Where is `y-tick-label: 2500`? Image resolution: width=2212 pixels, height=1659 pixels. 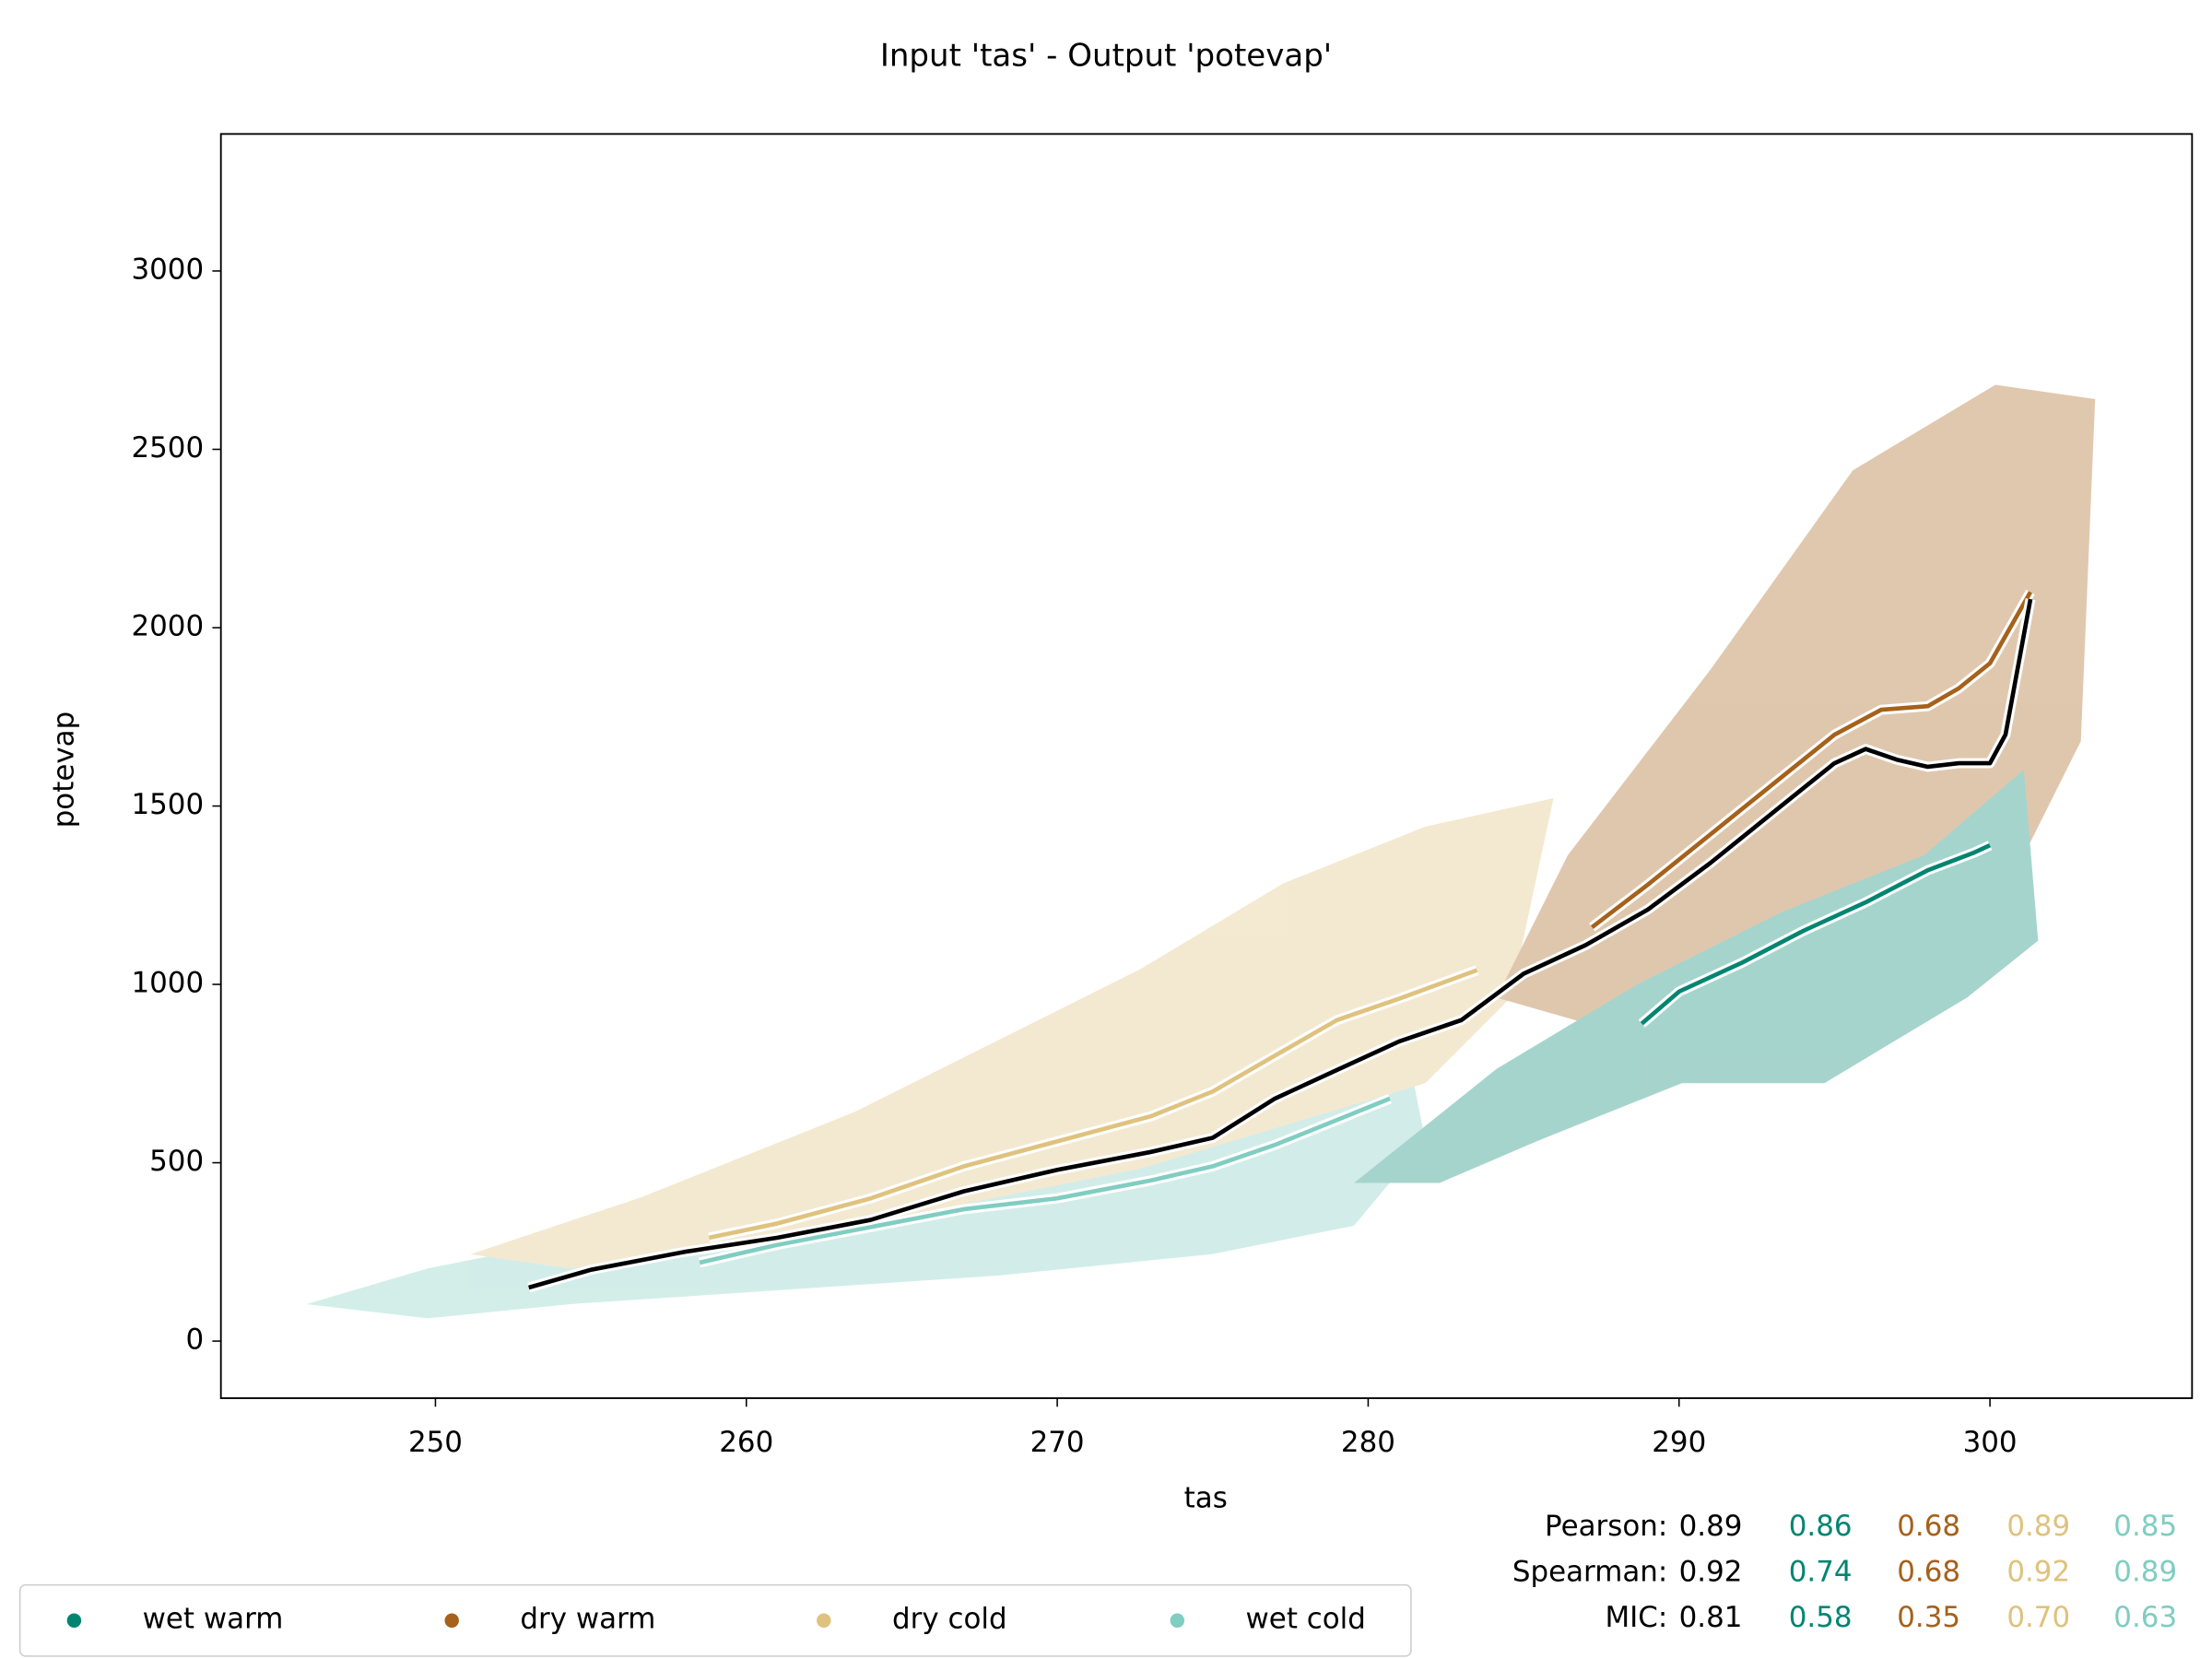
y-tick-label: 2500 is located at coordinates (167, 448).